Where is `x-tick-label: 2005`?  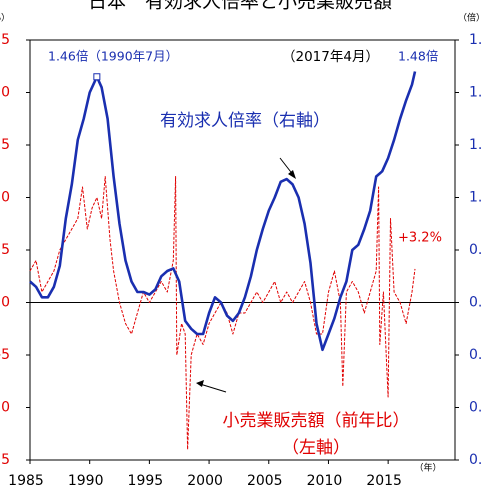
x-tick-label: 2005 is located at coordinates (265, 481).